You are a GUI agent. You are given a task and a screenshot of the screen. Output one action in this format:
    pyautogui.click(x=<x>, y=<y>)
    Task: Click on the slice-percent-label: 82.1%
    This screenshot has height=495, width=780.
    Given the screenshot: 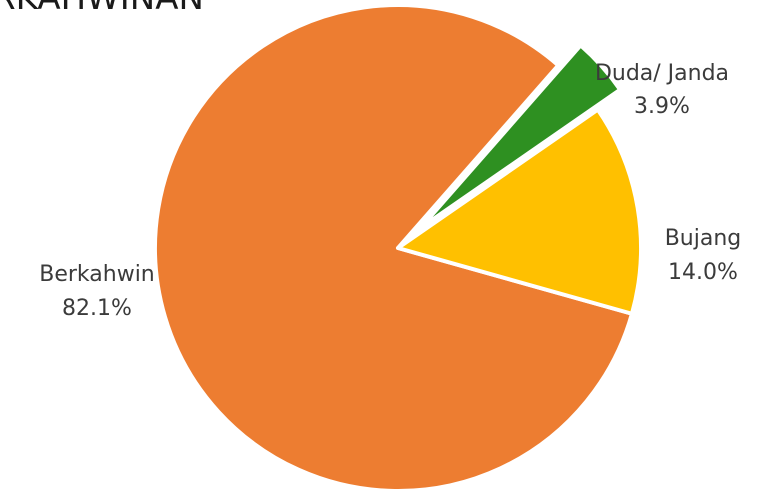 What is the action you would take?
    pyautogui.click(x=97, y=308)
    